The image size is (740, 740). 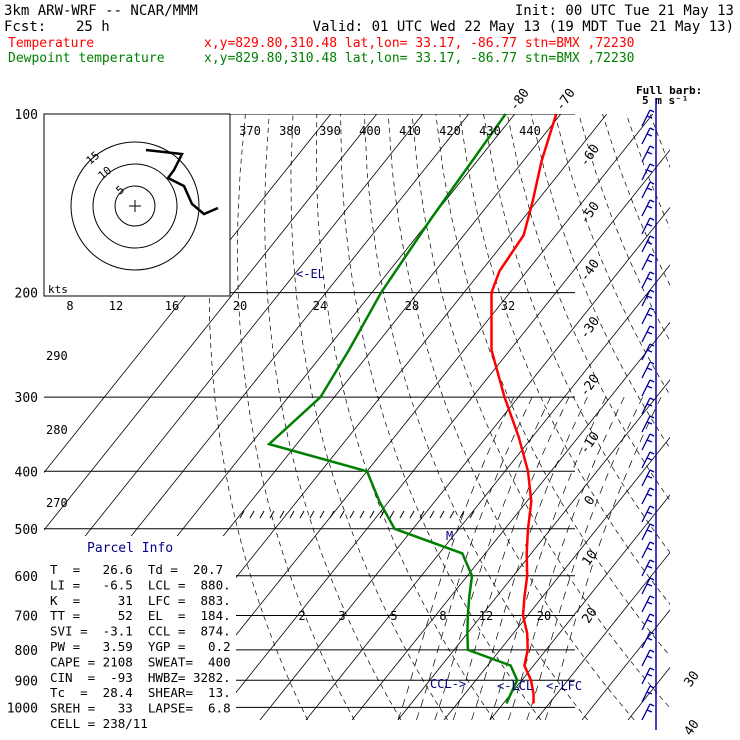 I want to click on isotherm-tick-label: 20, so click(x=589, y=615).